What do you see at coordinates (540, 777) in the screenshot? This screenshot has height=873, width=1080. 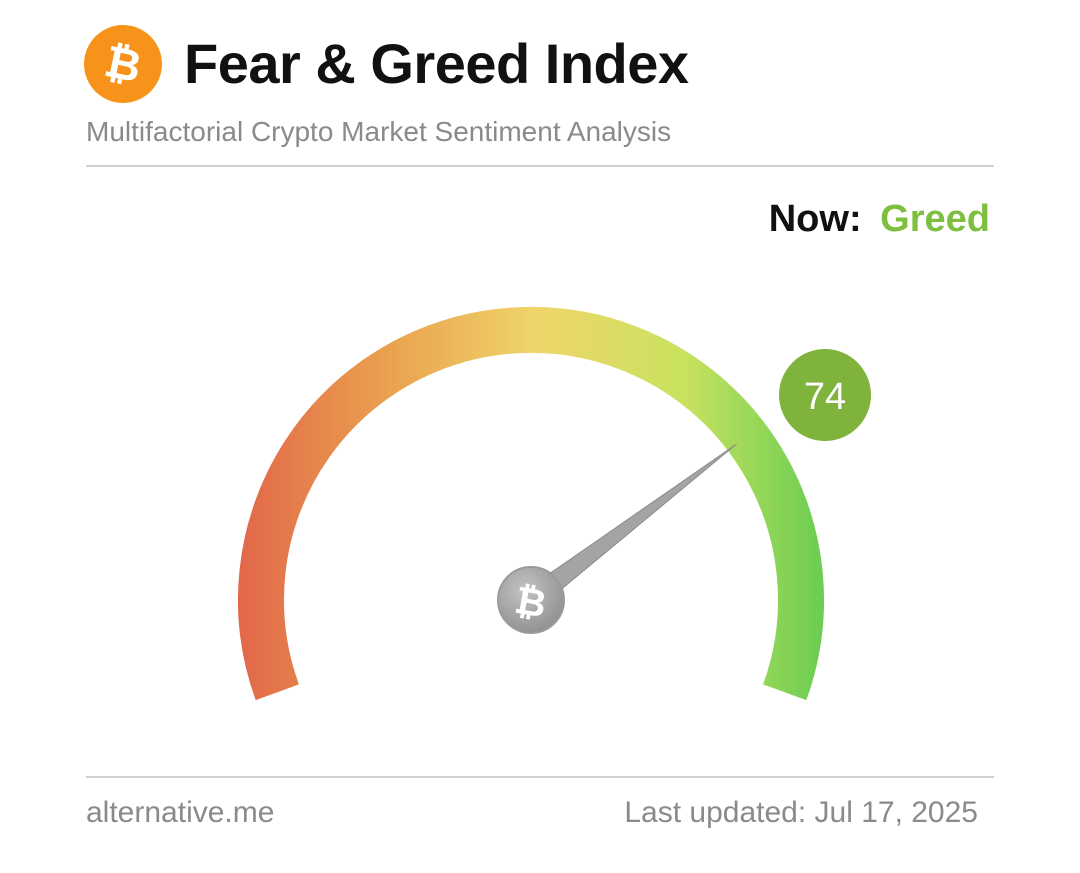 I see `footer-divider` at bounding box center [540, 777].